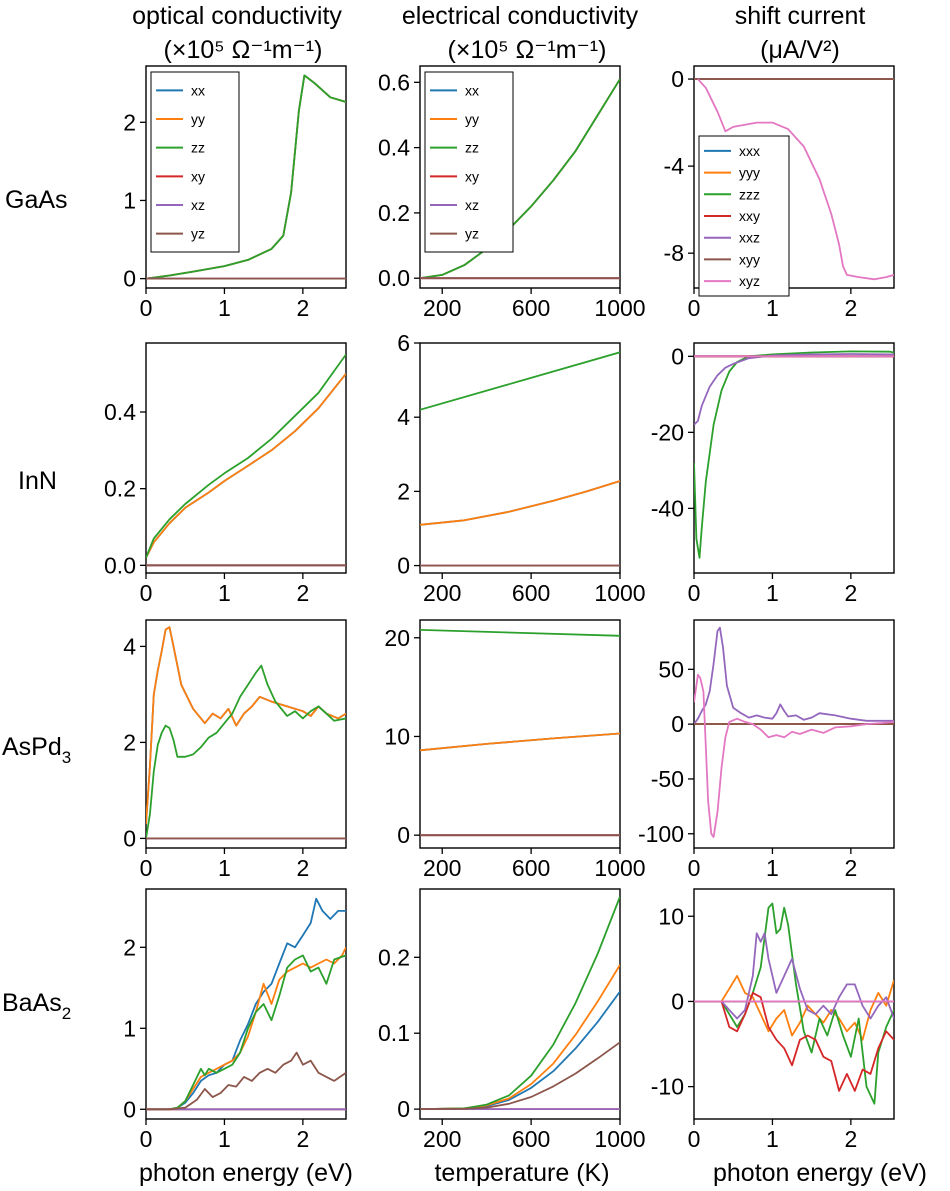 The width and height of the screenshot is (950, 1191). Describe the element at coordinates (749, 151) in the screenshot. I see `legend-label-xxx: xxx` at that location.